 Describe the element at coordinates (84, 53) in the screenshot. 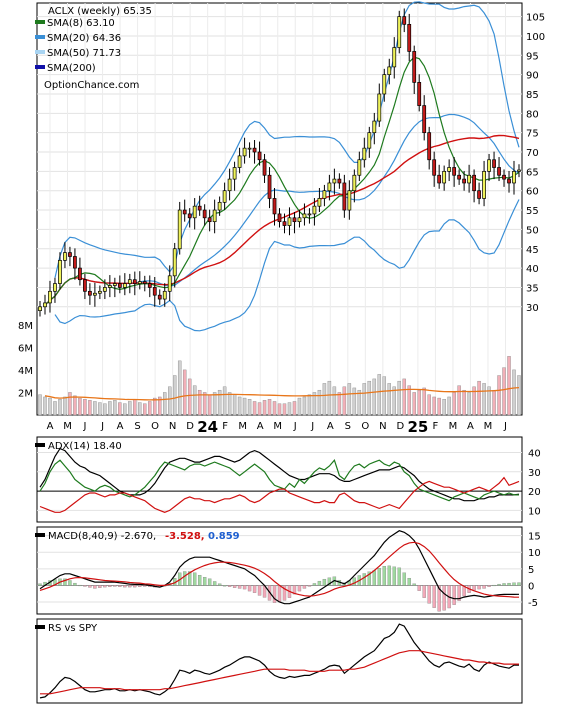

I see `legend-sma50: SMA(50) 71.73` at that location.